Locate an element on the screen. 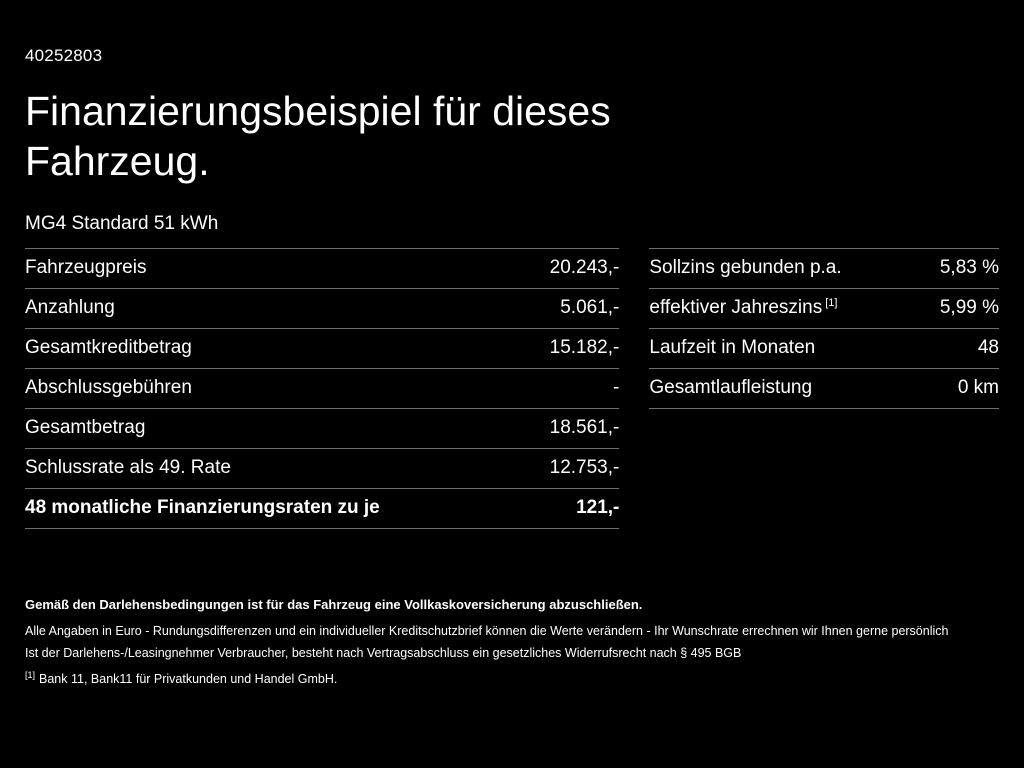  row-value: 12.753,- is located at coordinates (584, 467).